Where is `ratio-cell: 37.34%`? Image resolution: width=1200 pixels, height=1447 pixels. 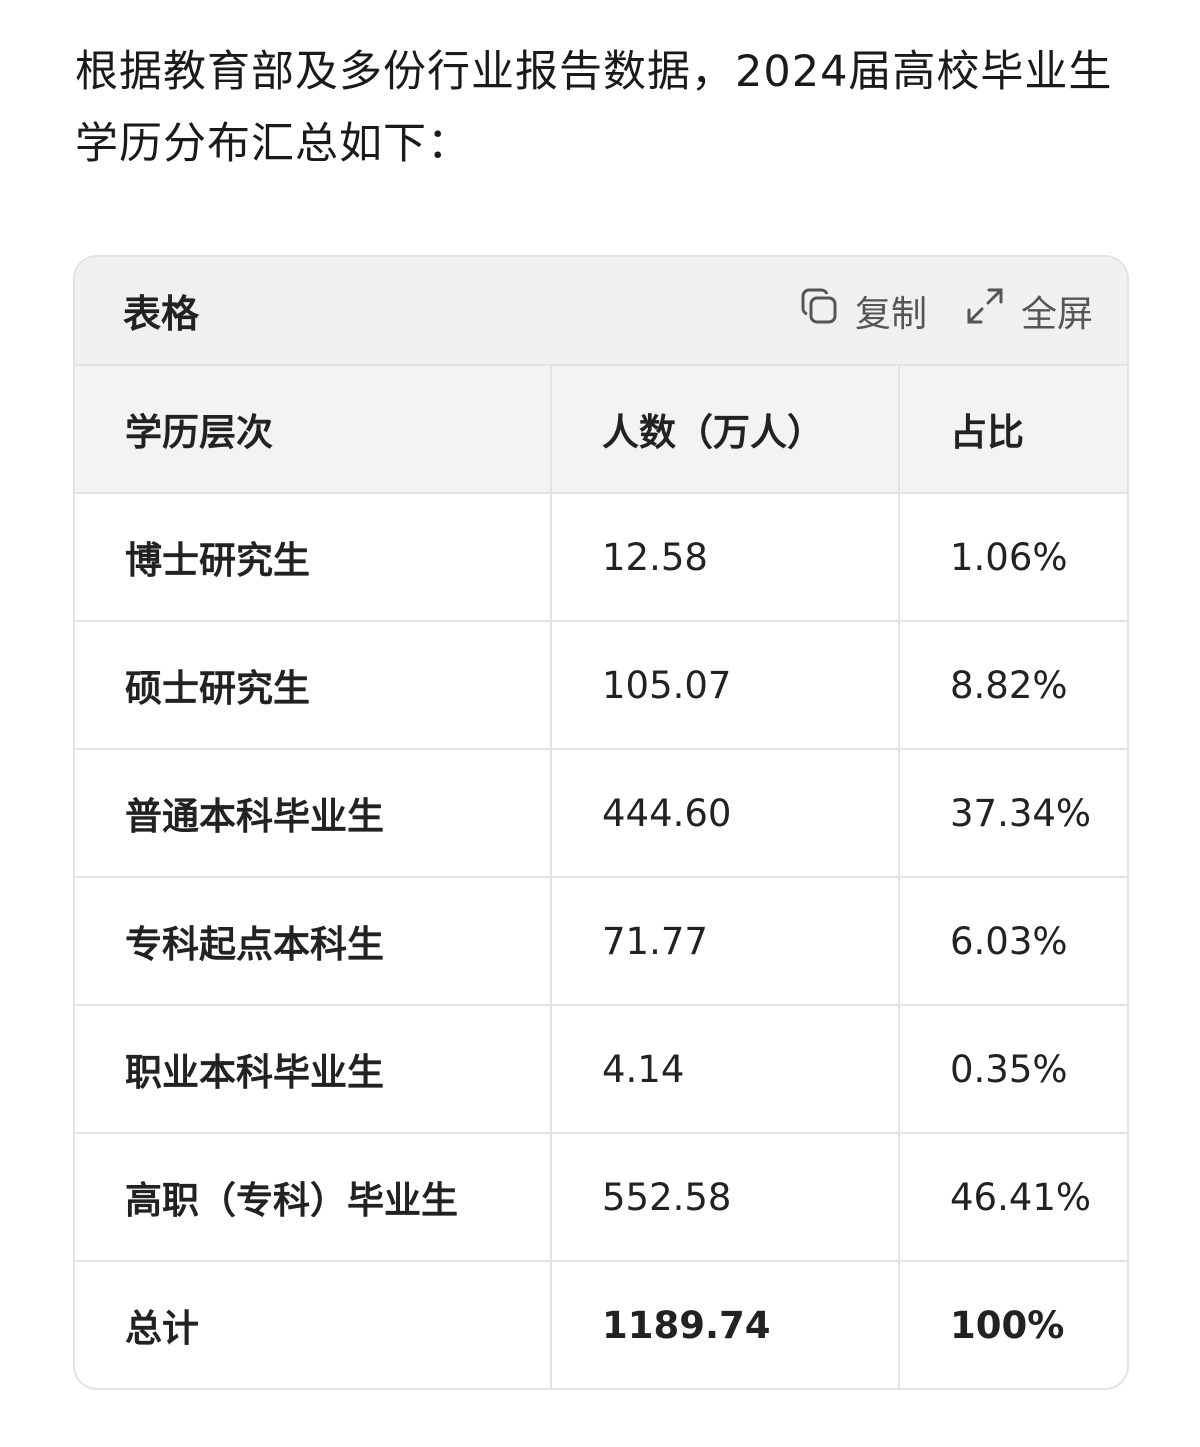 ratio-cell: 37.34% is located at coordinates (1013, 813).